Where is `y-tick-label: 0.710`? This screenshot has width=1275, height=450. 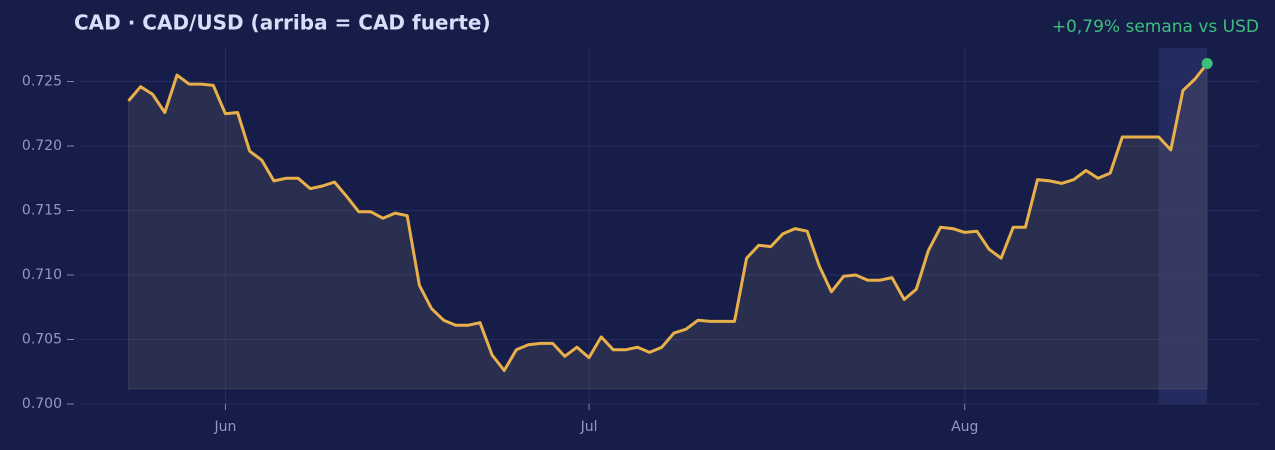 y-tick-label: 0.710 is located at coordinates (42, 275).